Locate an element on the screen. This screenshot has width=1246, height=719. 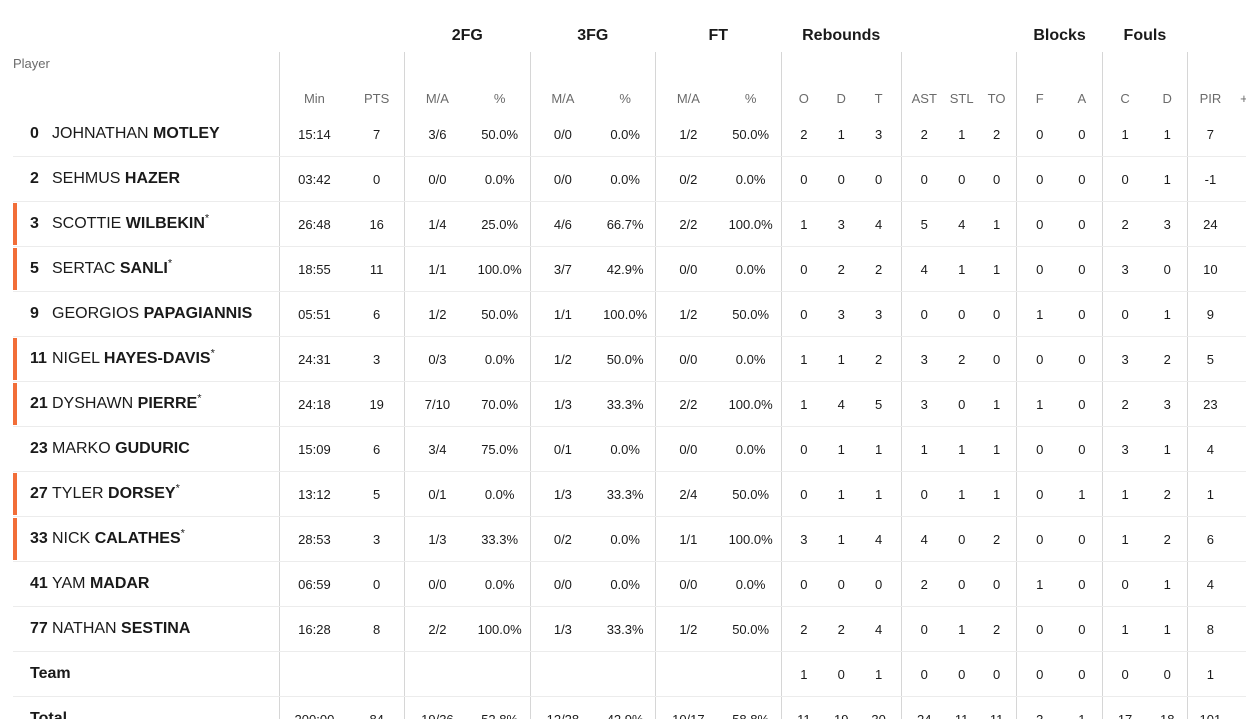
col-min: Min is located at coordinates (314, 82).